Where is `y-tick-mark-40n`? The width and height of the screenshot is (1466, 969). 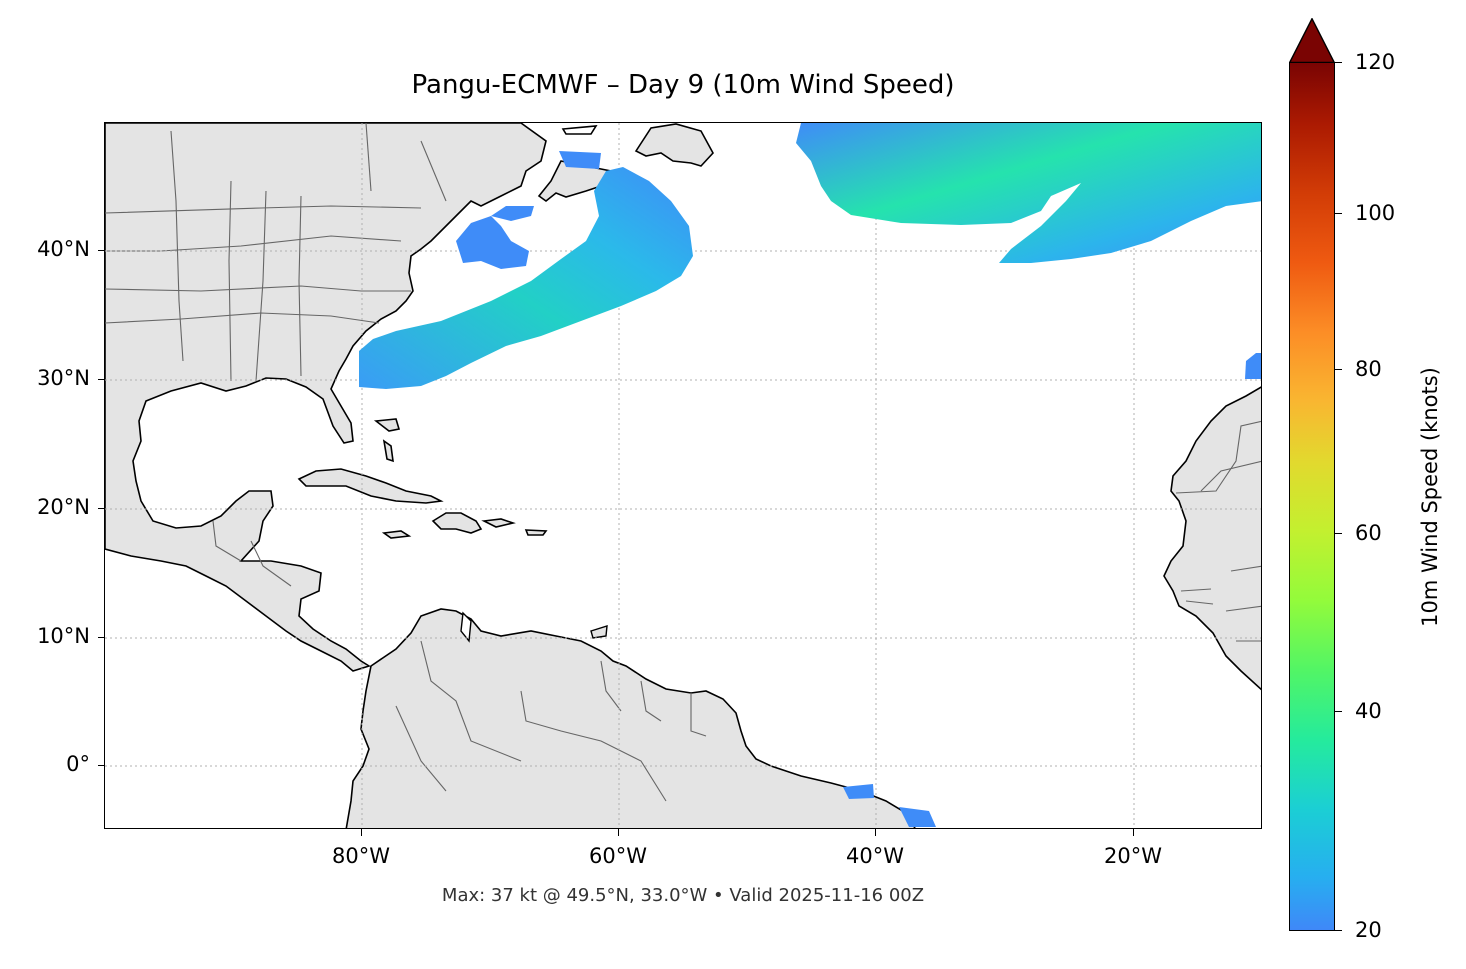 y-tick-mark-40n is located at coordinates (101, 251).